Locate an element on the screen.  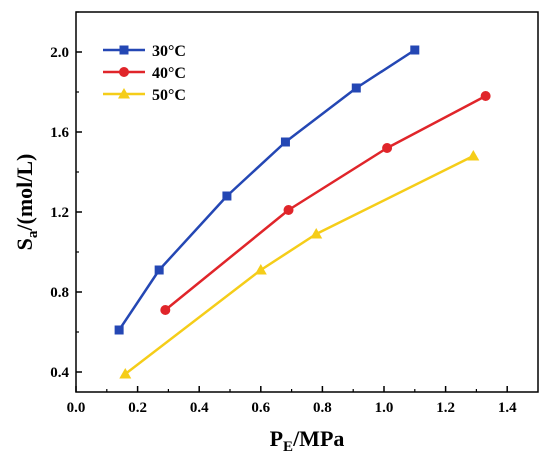
x-tick-label: 0.6 is located at coordinates (260, 408).